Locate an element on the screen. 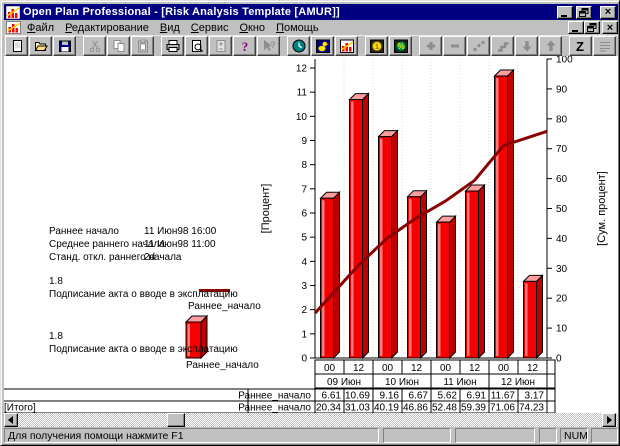 This screenshot has width=620, height=446. toolbar-button-cut is located at coordinates (94, 46).